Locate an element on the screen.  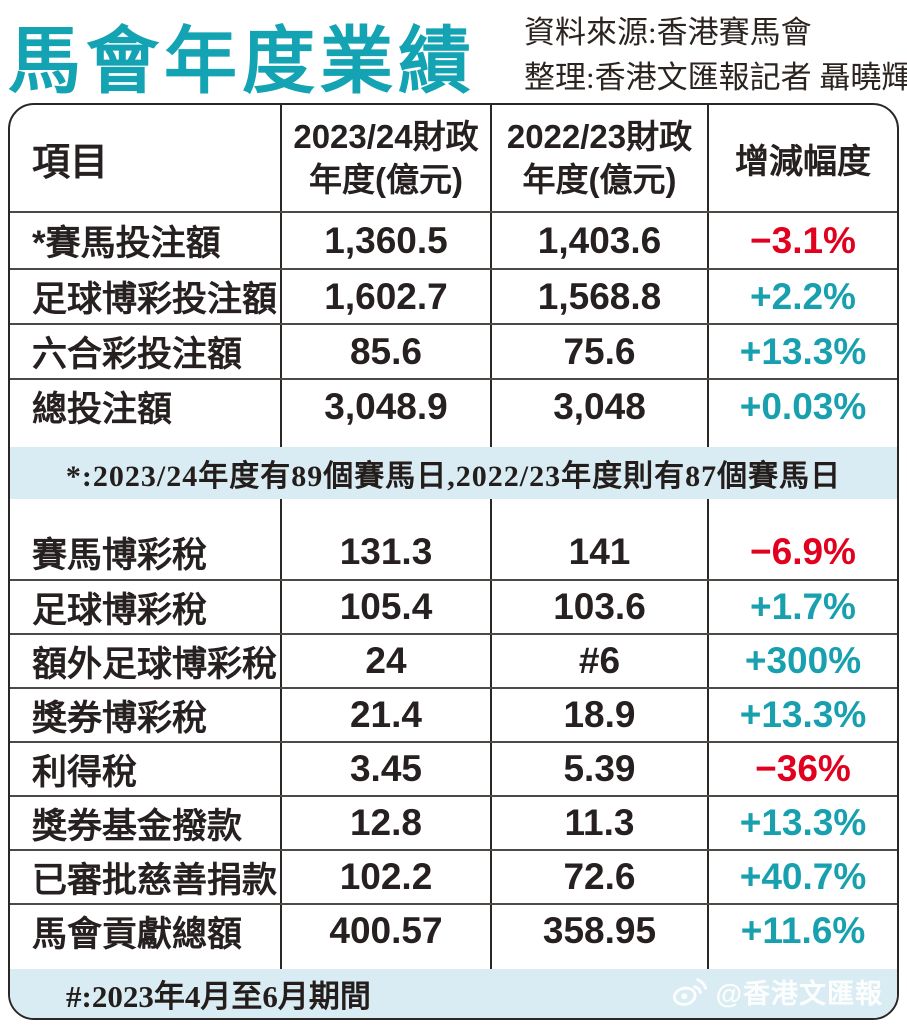
row-value-2022-23: 5.39 is located at coordinates (600, 769).